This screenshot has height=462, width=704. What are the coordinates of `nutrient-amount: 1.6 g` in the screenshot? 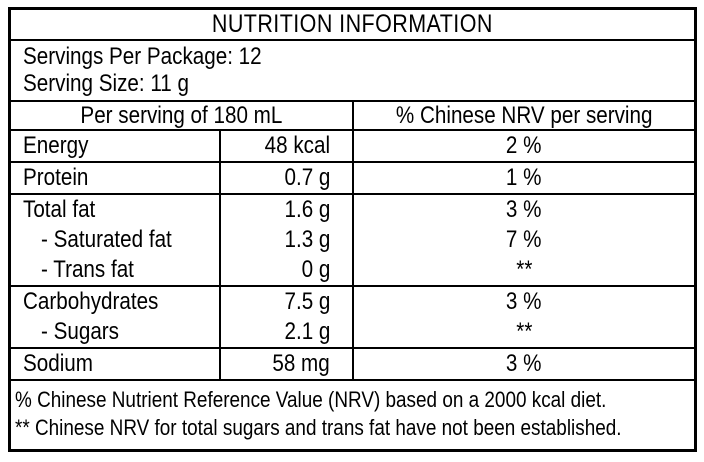 It's located at (287, 210).